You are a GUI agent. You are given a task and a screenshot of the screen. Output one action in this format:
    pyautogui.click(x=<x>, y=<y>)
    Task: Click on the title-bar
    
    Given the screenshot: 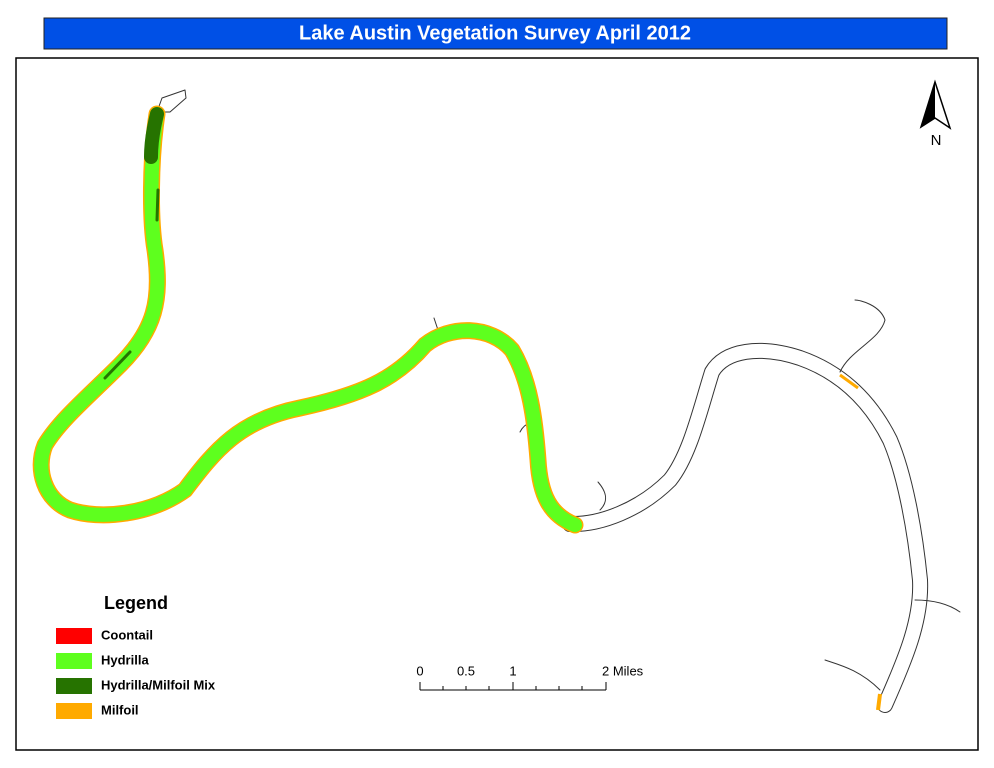 What is the action you would take?
    pyautogui.click(x=495, y=33)
    